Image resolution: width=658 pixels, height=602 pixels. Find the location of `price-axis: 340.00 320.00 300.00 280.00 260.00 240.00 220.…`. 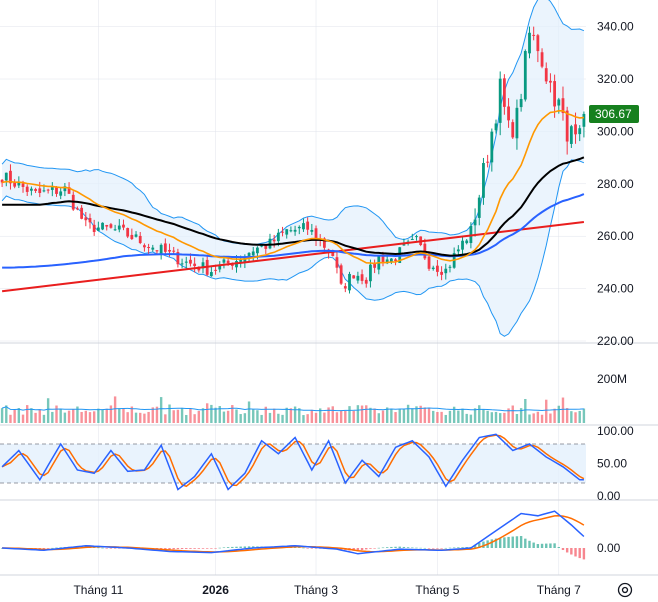

price-axis: 340.00 320.00 300.00 280.00 260.00 240.00 220.… is located at coordinates (615, 287).